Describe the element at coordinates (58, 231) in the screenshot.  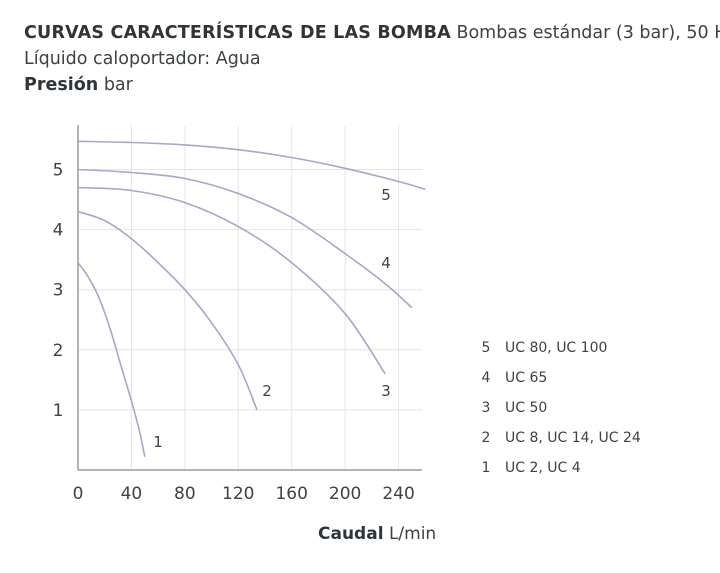
I see `y-tick-label: 4` at that location.